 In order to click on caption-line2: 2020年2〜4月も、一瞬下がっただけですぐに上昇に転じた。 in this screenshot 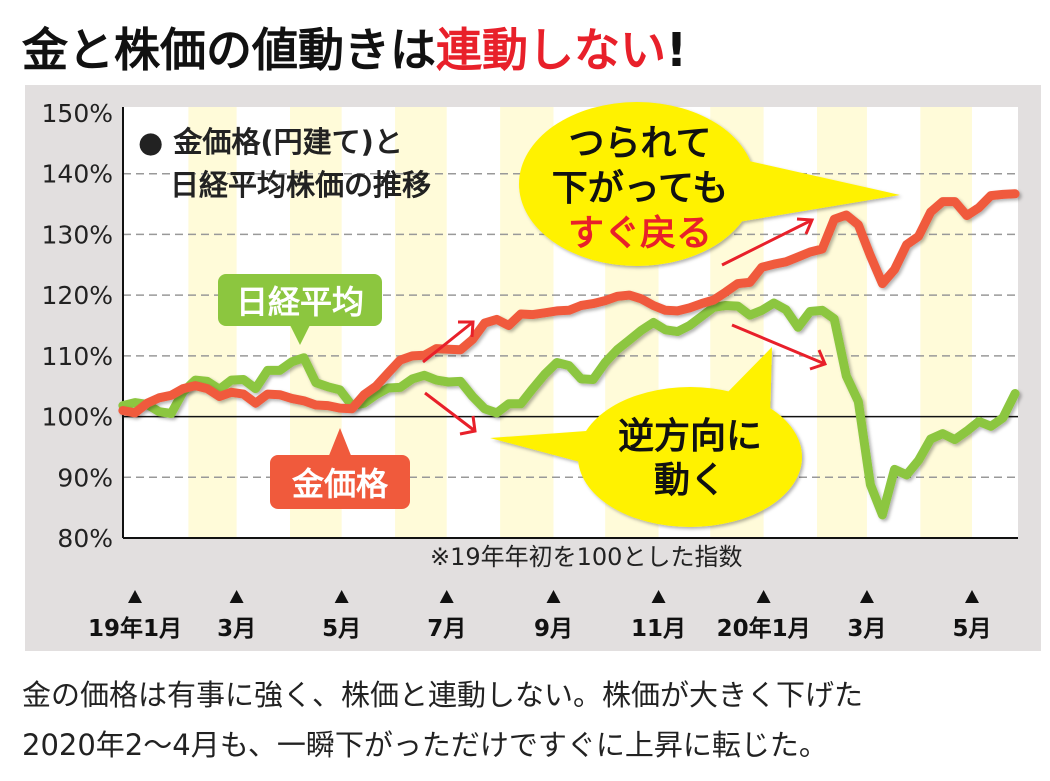, I will do `click(425, 745)`.